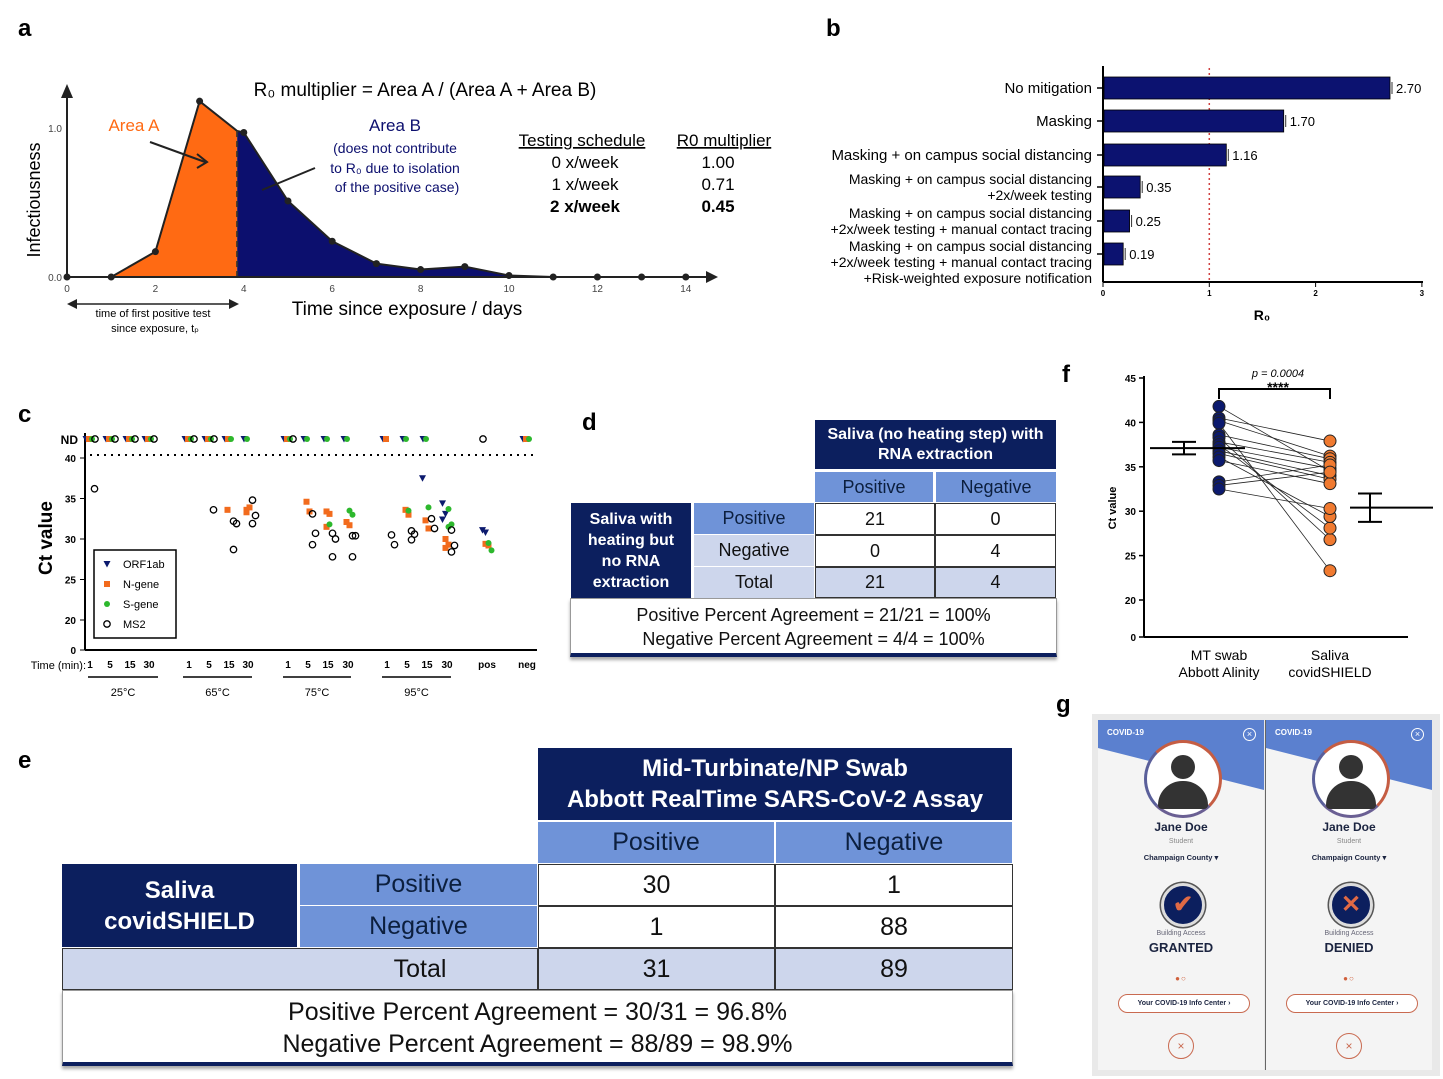  I want to click on category-label: Masking + on campus social distancing, so click(970, 213).